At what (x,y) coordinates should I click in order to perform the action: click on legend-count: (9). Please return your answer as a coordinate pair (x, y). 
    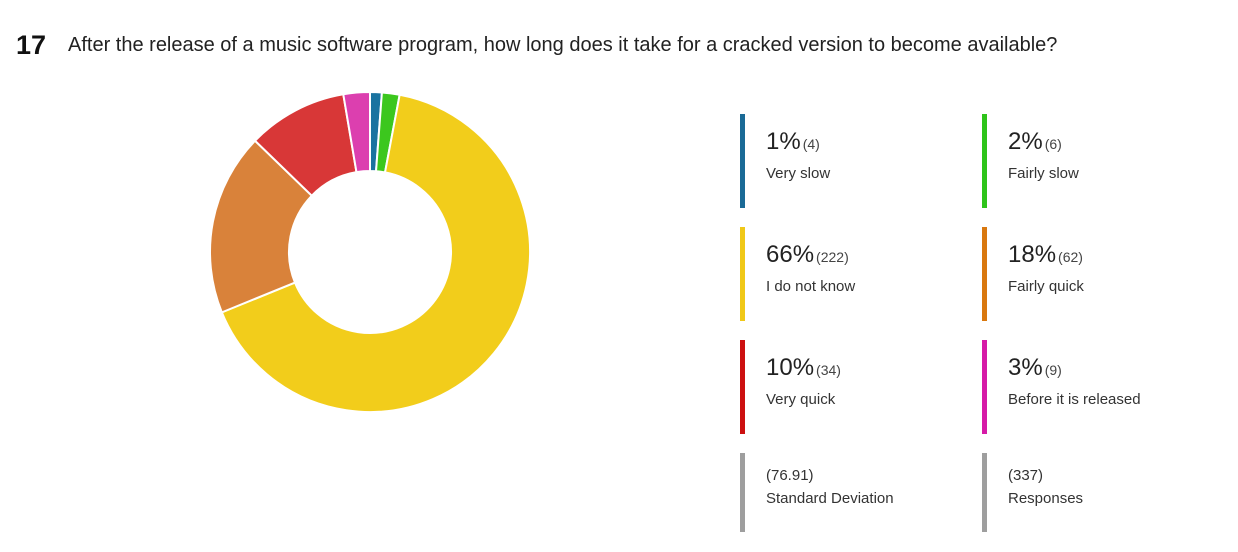
    Looking at the image, I should click on (1053, 370).